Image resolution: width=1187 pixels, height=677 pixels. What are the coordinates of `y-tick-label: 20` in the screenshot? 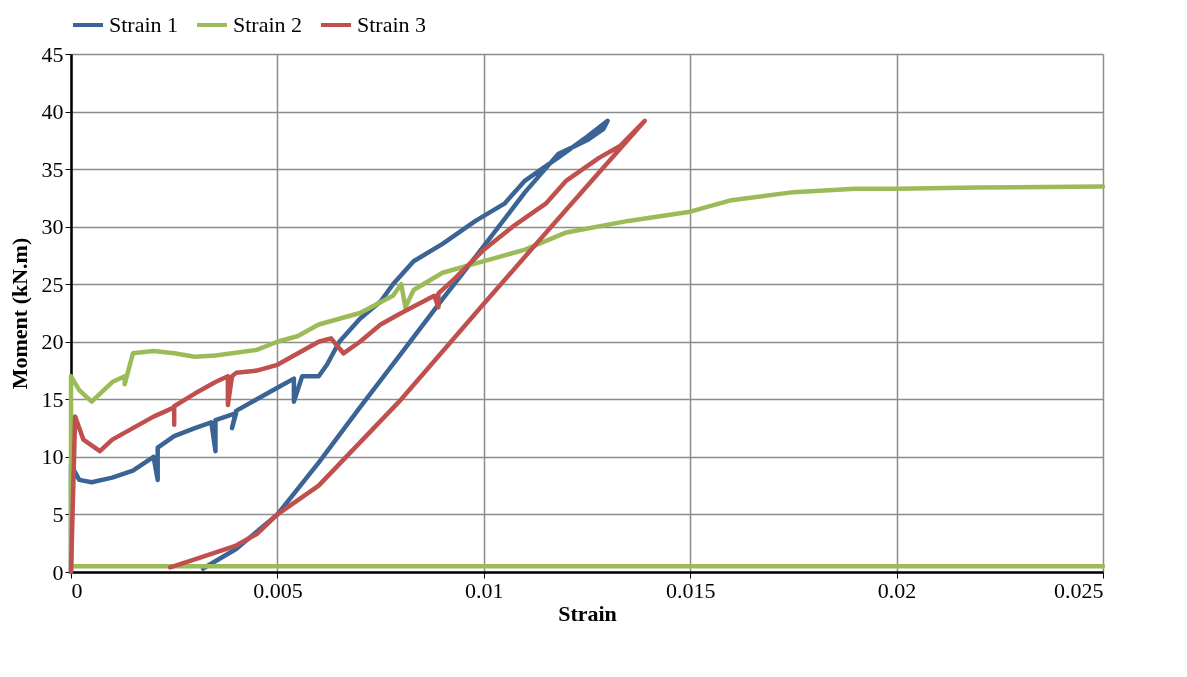 It's located at (52, 342).